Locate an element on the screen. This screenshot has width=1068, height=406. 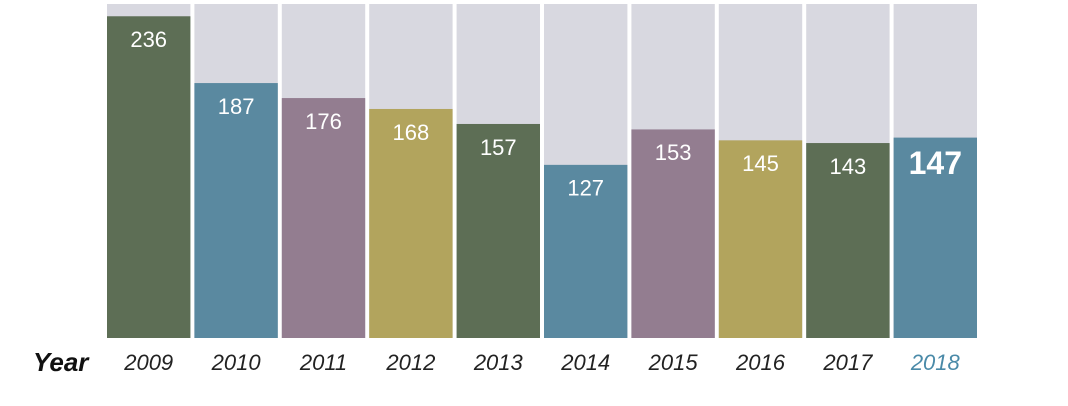
value-label: 127 is located at coordinates (585, 188).